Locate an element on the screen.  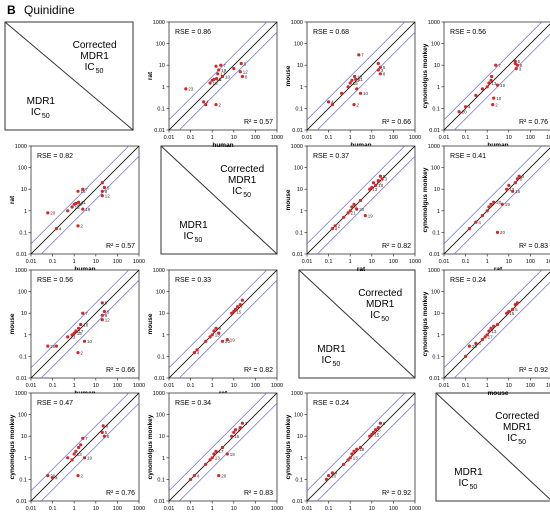
mdr1-ic-subscript: 50 is located at coordinates (198, 240).